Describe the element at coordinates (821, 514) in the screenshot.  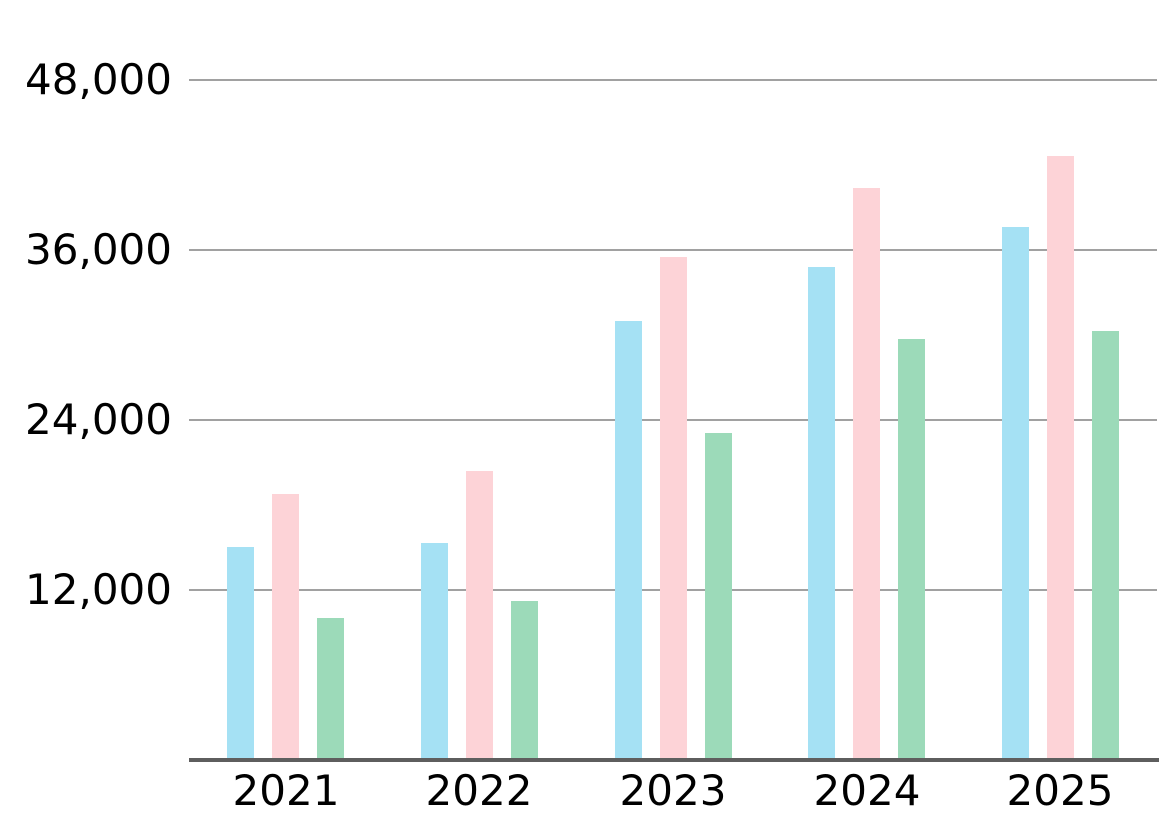
I see `bar-blue-2024` at that location.